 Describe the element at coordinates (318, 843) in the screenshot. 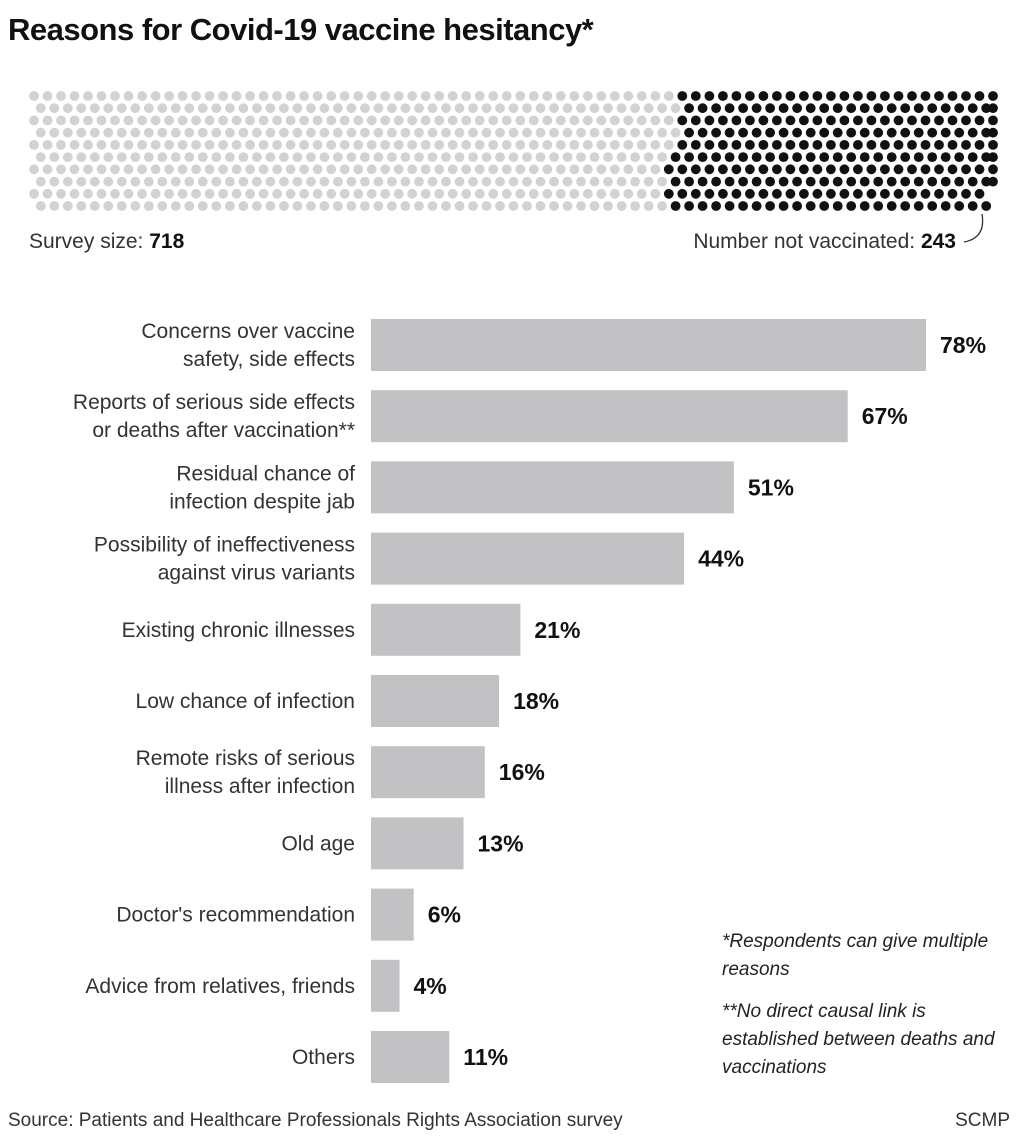

I see `category-label: Old age` at that location.